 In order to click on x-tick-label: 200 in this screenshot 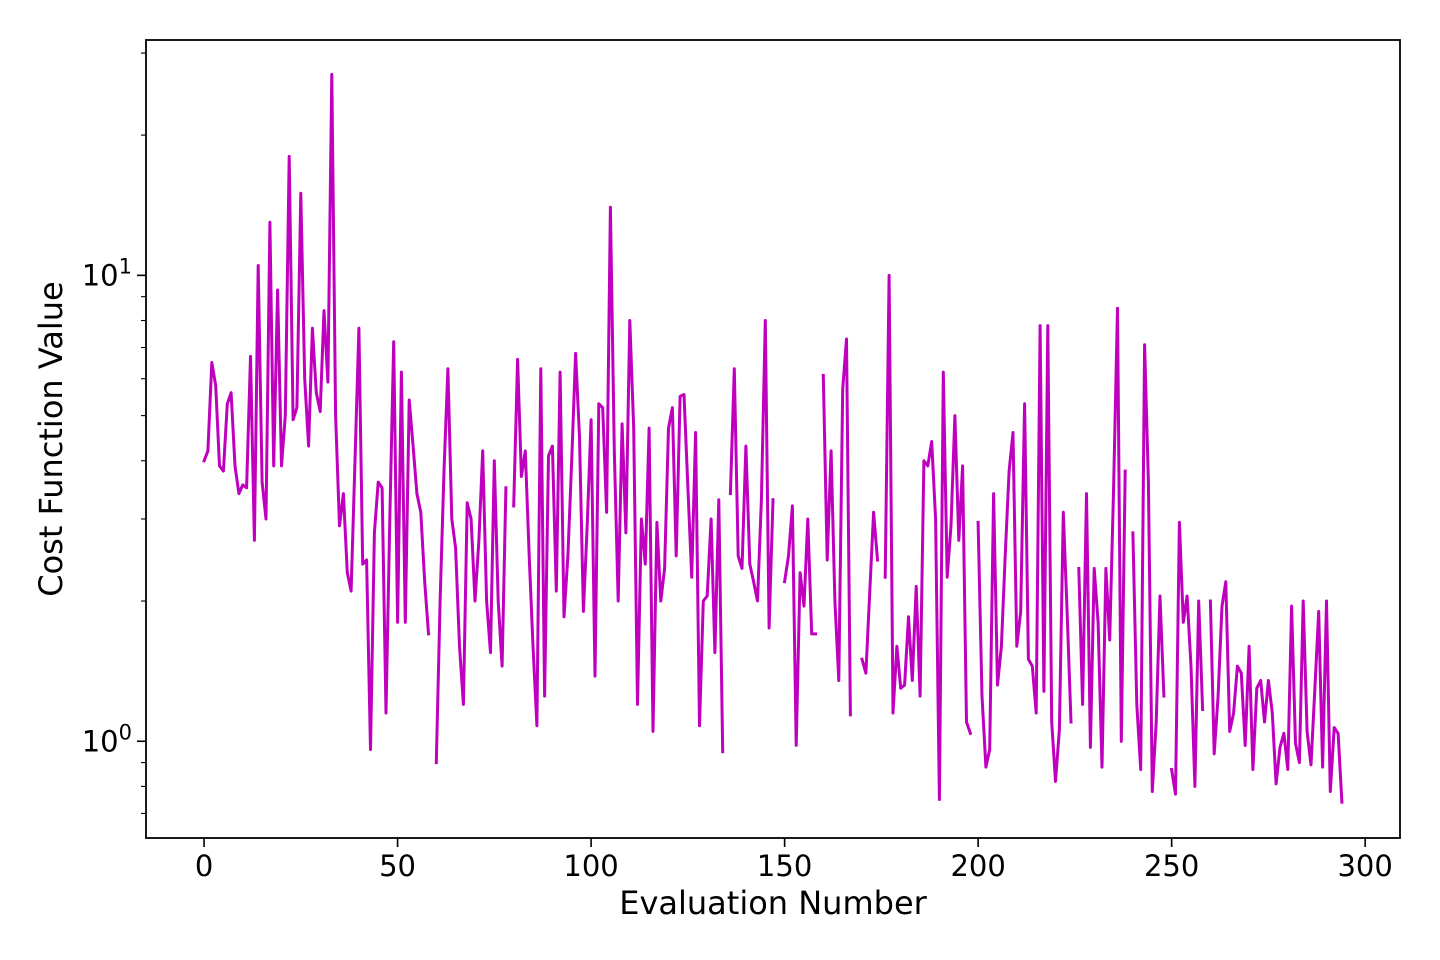, I will do `click(977, 866)`.